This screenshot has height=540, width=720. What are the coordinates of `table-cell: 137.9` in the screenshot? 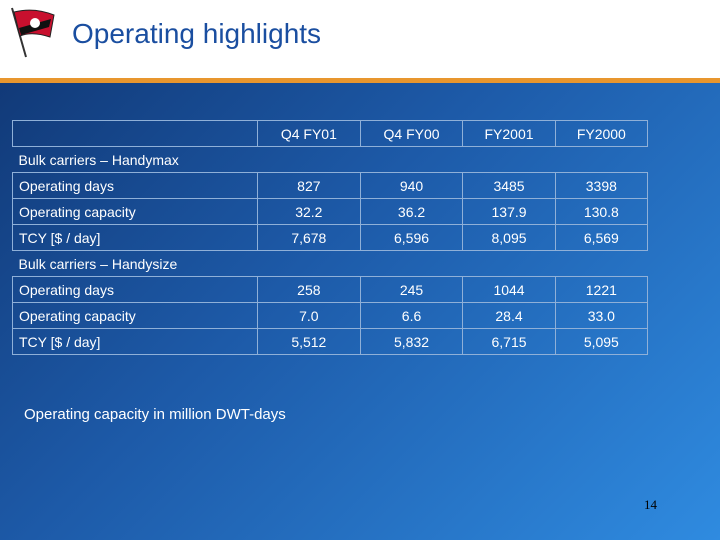 It's located at (509, 211).